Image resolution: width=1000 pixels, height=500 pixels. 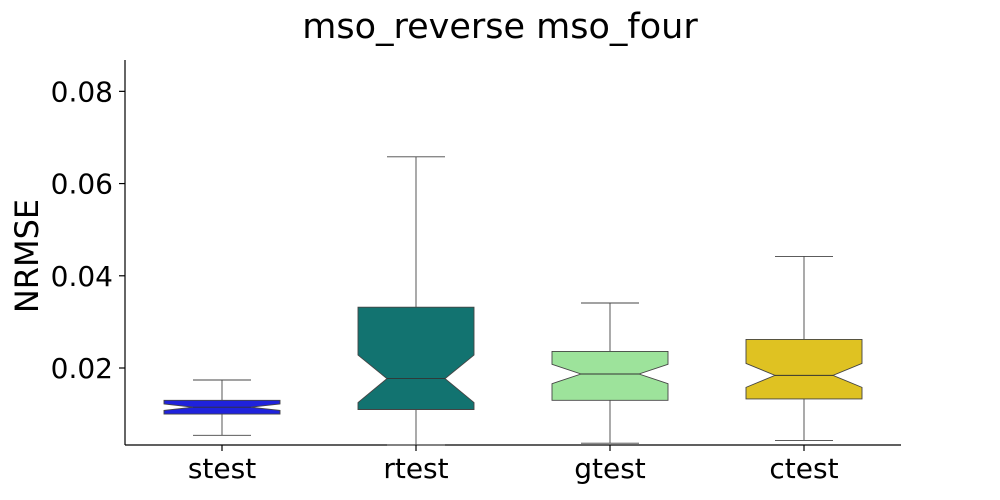 I want to click on x-tick-label: stest, so click(x=222, y=468).